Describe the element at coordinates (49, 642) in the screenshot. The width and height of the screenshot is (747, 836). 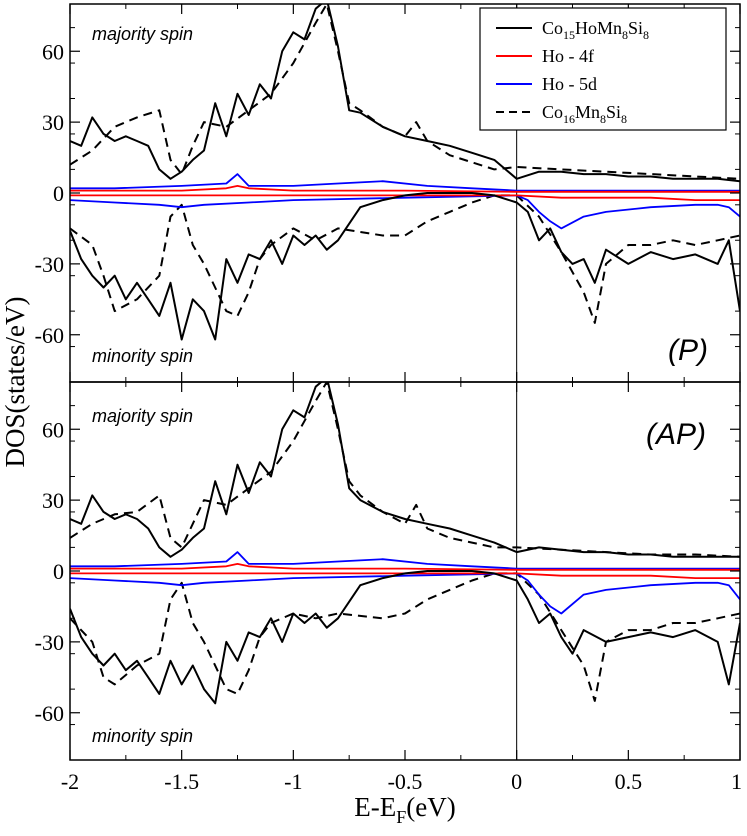
I see `panel-ap-ytick-label: -30` at that location.